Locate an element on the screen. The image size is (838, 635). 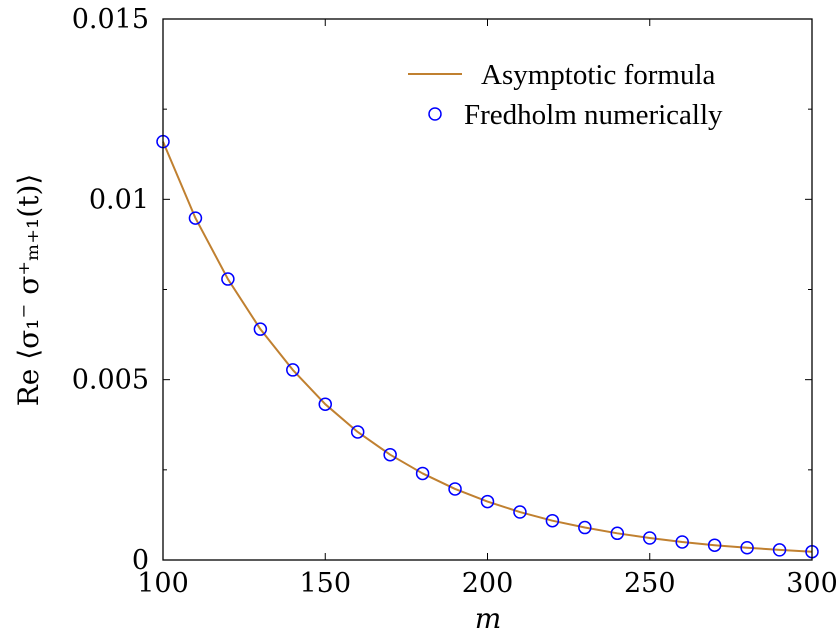
x-tick-label: 250 is located at coordinates (650, 583).